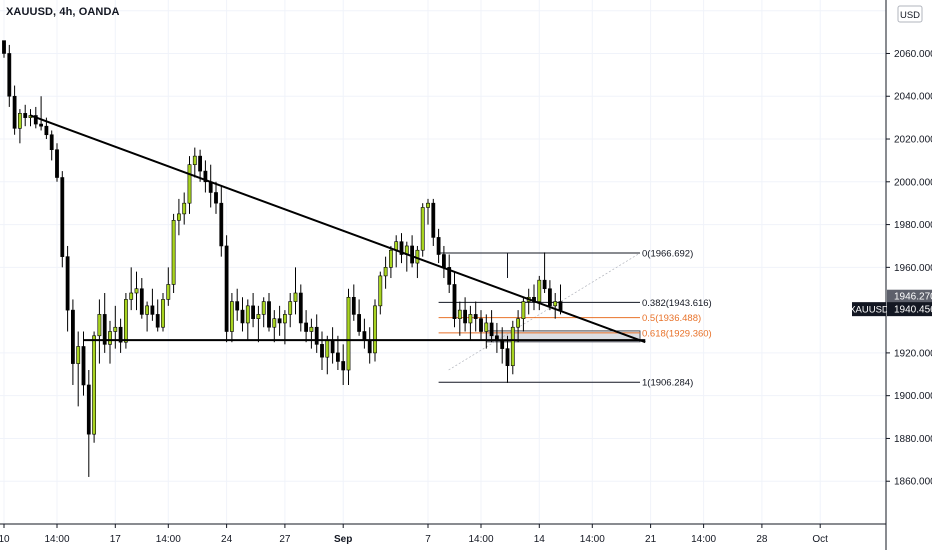 This screenshot has height=555, width=932. Describe the element at coordinates (671, 318) in the screenshot. I see `fib-label-0.5: 0.5(1936.488)` at that location.